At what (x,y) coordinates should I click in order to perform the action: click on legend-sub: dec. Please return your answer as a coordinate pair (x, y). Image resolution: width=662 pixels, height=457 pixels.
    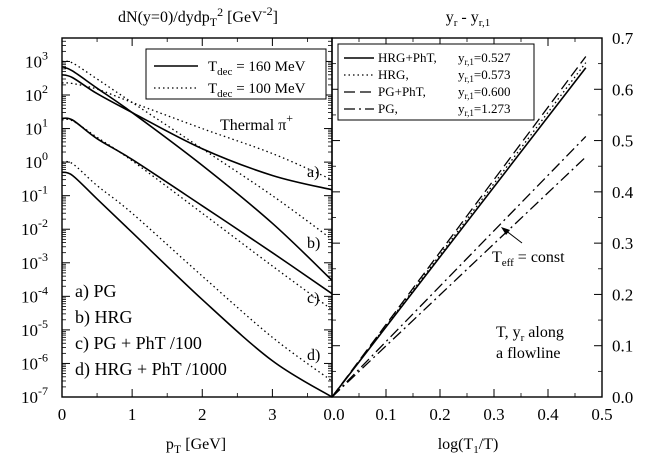
    Looking at the image, I should click on (224, 72).